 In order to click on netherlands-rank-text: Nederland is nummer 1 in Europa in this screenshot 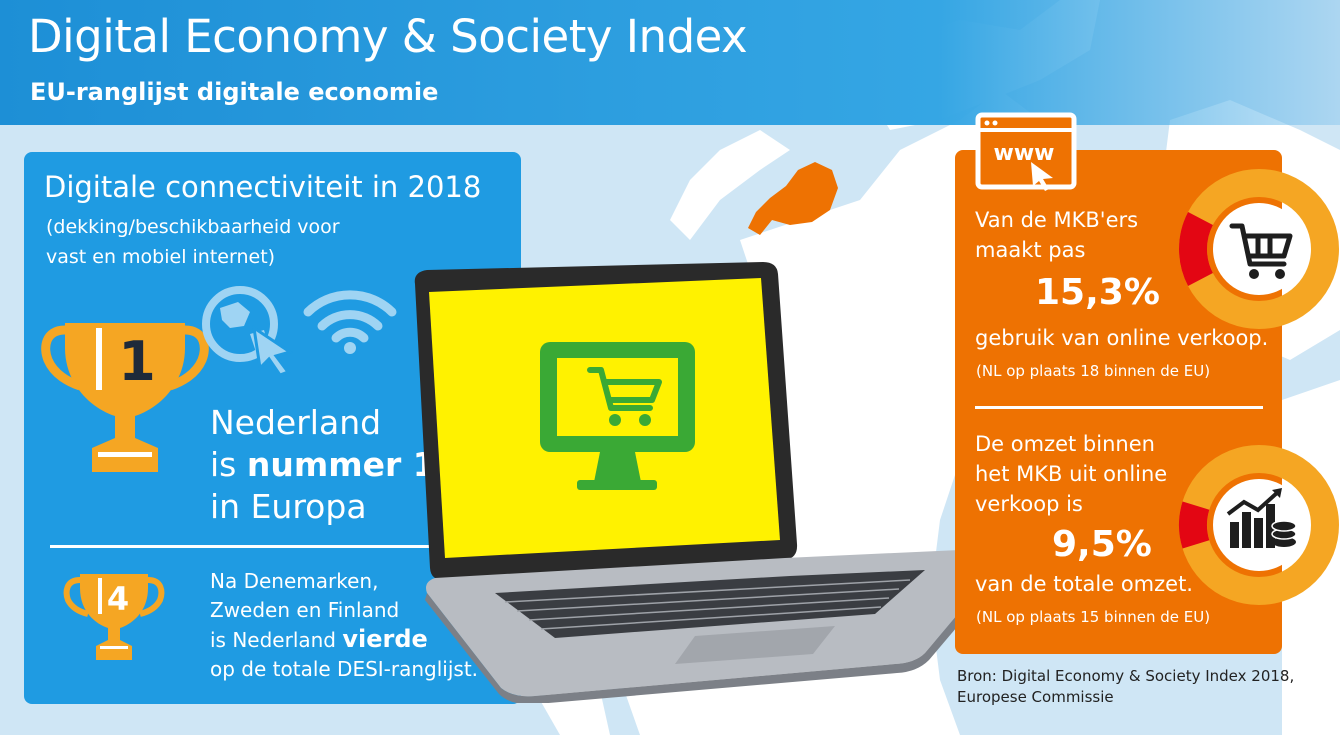, I will do `click(323, 465)`.